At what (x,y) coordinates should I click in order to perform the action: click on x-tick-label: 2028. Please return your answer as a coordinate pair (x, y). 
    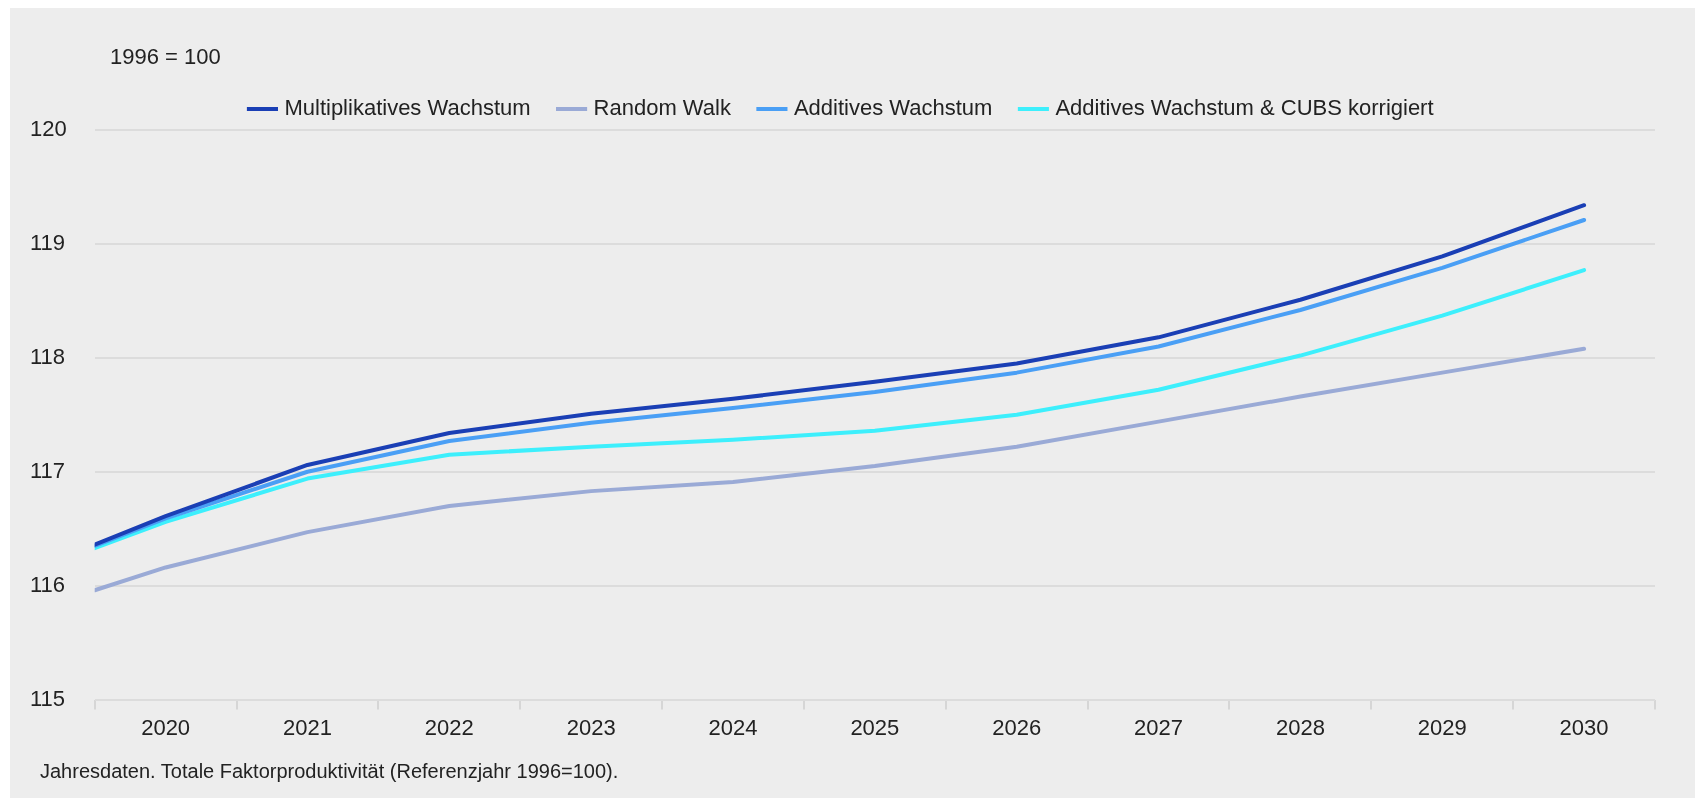
    Looking at the image, I should click on (1300, 727).